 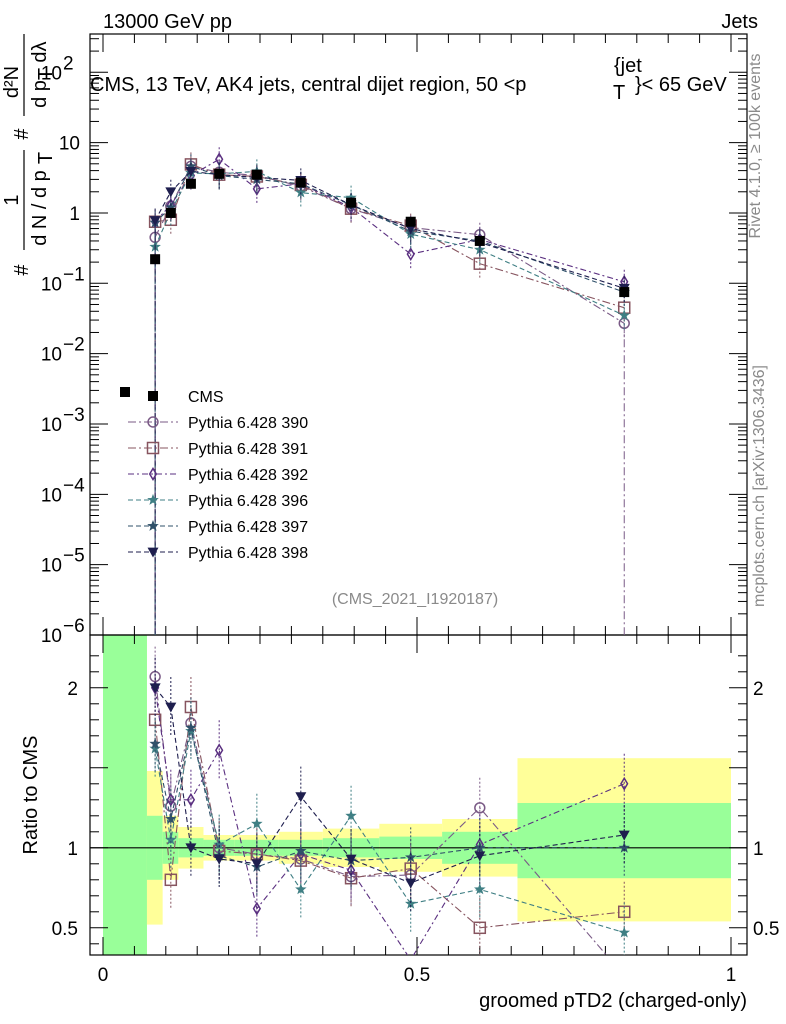 I want to click on ratio-tick-label: 1, so click(x=72, y=849).